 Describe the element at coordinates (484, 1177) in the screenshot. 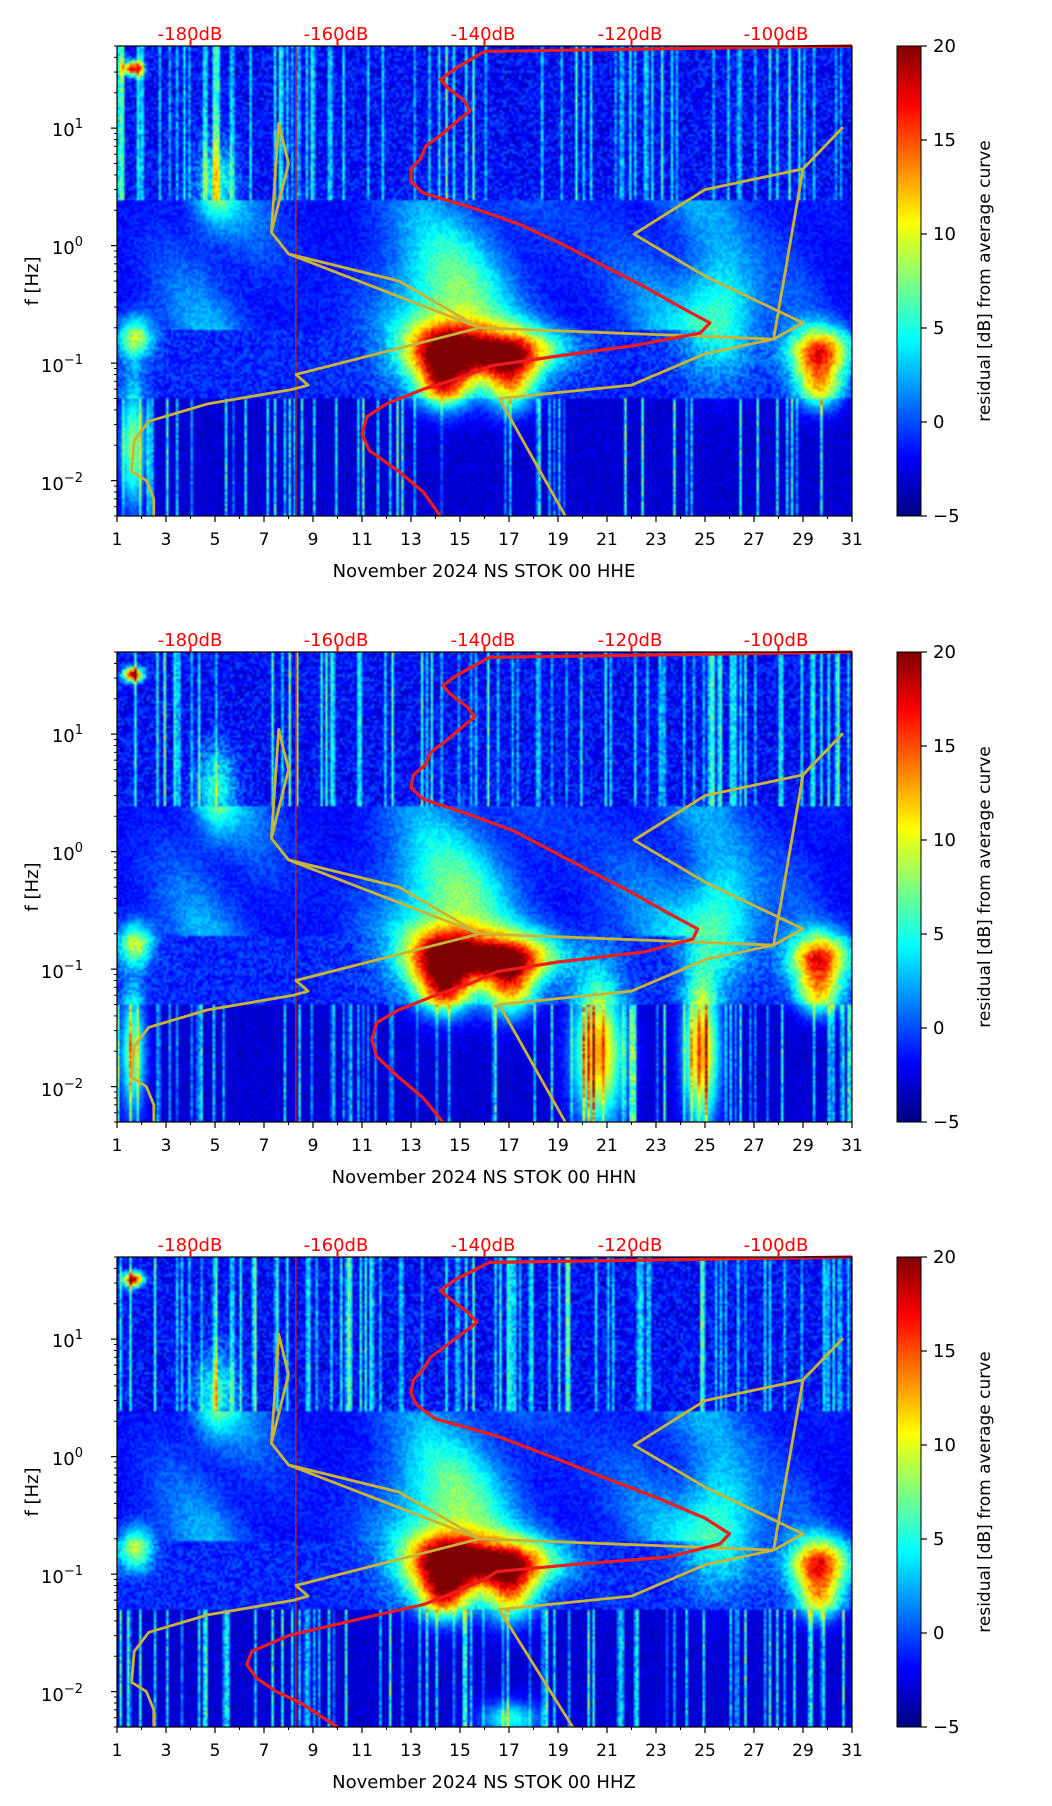

I see `x-axis-title: November 2024 NS STOK 00 HHN` at that location.